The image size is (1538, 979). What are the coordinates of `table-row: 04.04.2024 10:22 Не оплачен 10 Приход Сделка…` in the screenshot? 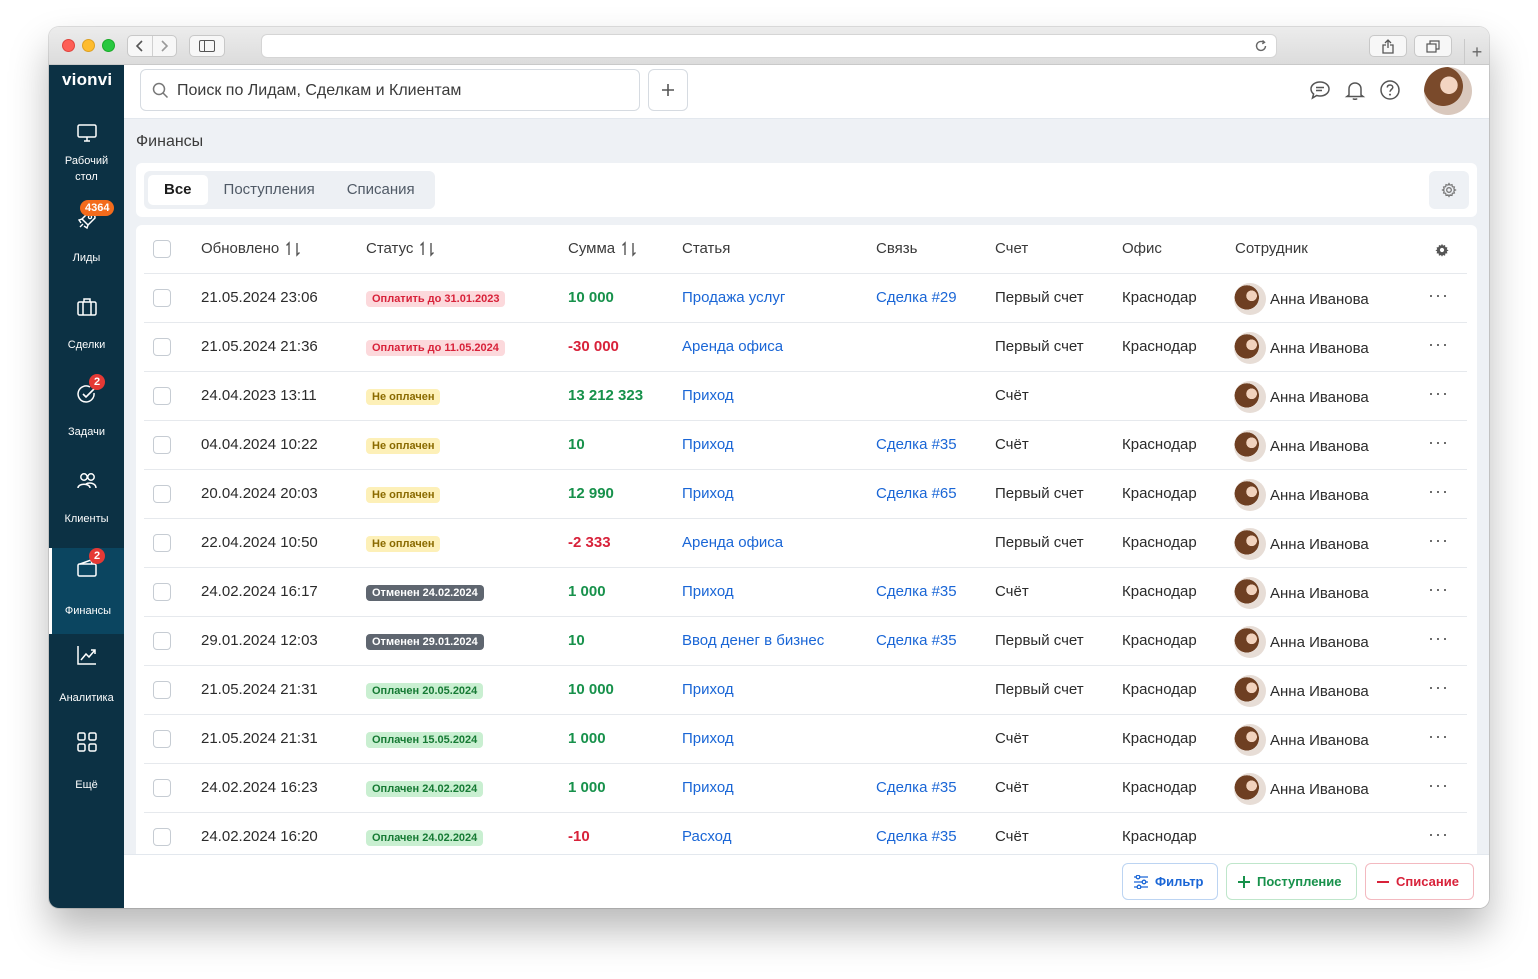 It's located at (805, 445).